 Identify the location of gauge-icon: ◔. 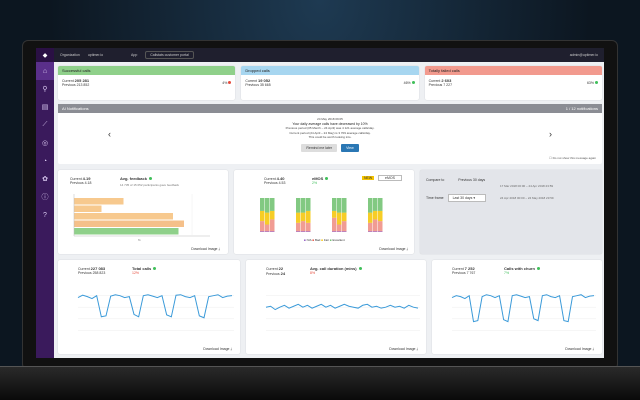
(45, 161).